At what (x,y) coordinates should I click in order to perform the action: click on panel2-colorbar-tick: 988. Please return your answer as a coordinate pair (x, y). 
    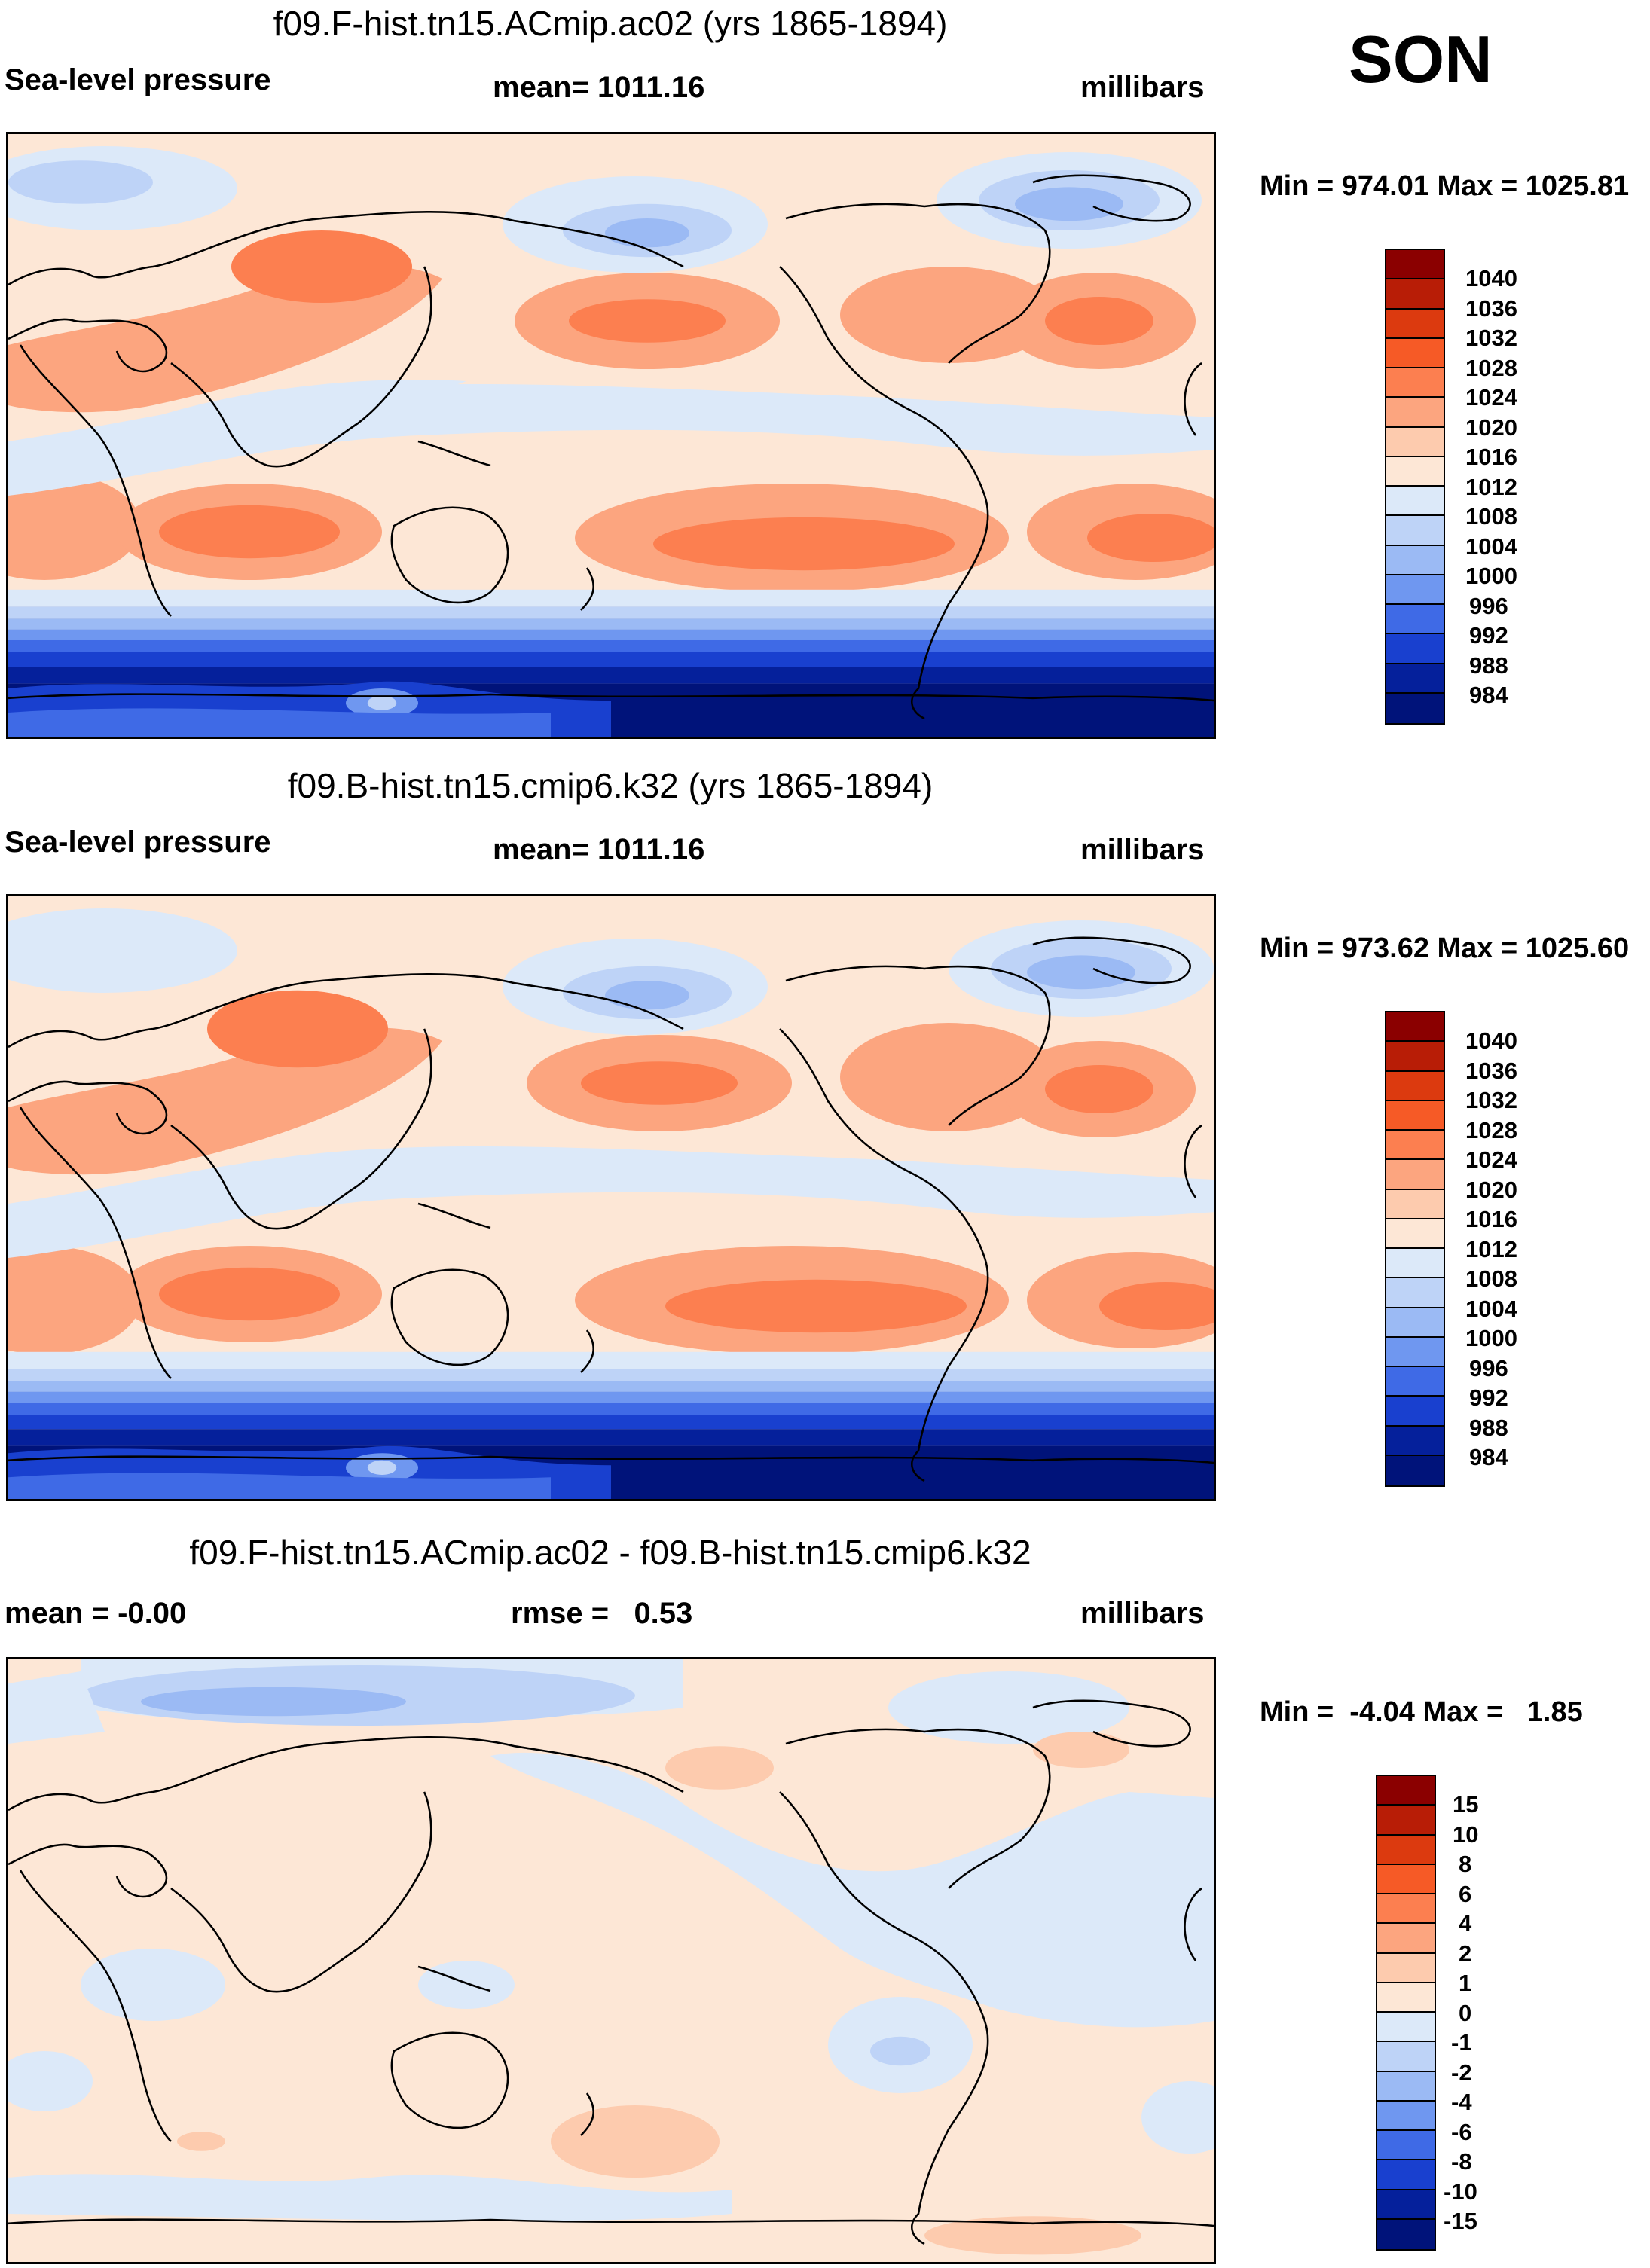
    Looking at the image, I should click on (1488, 1428).